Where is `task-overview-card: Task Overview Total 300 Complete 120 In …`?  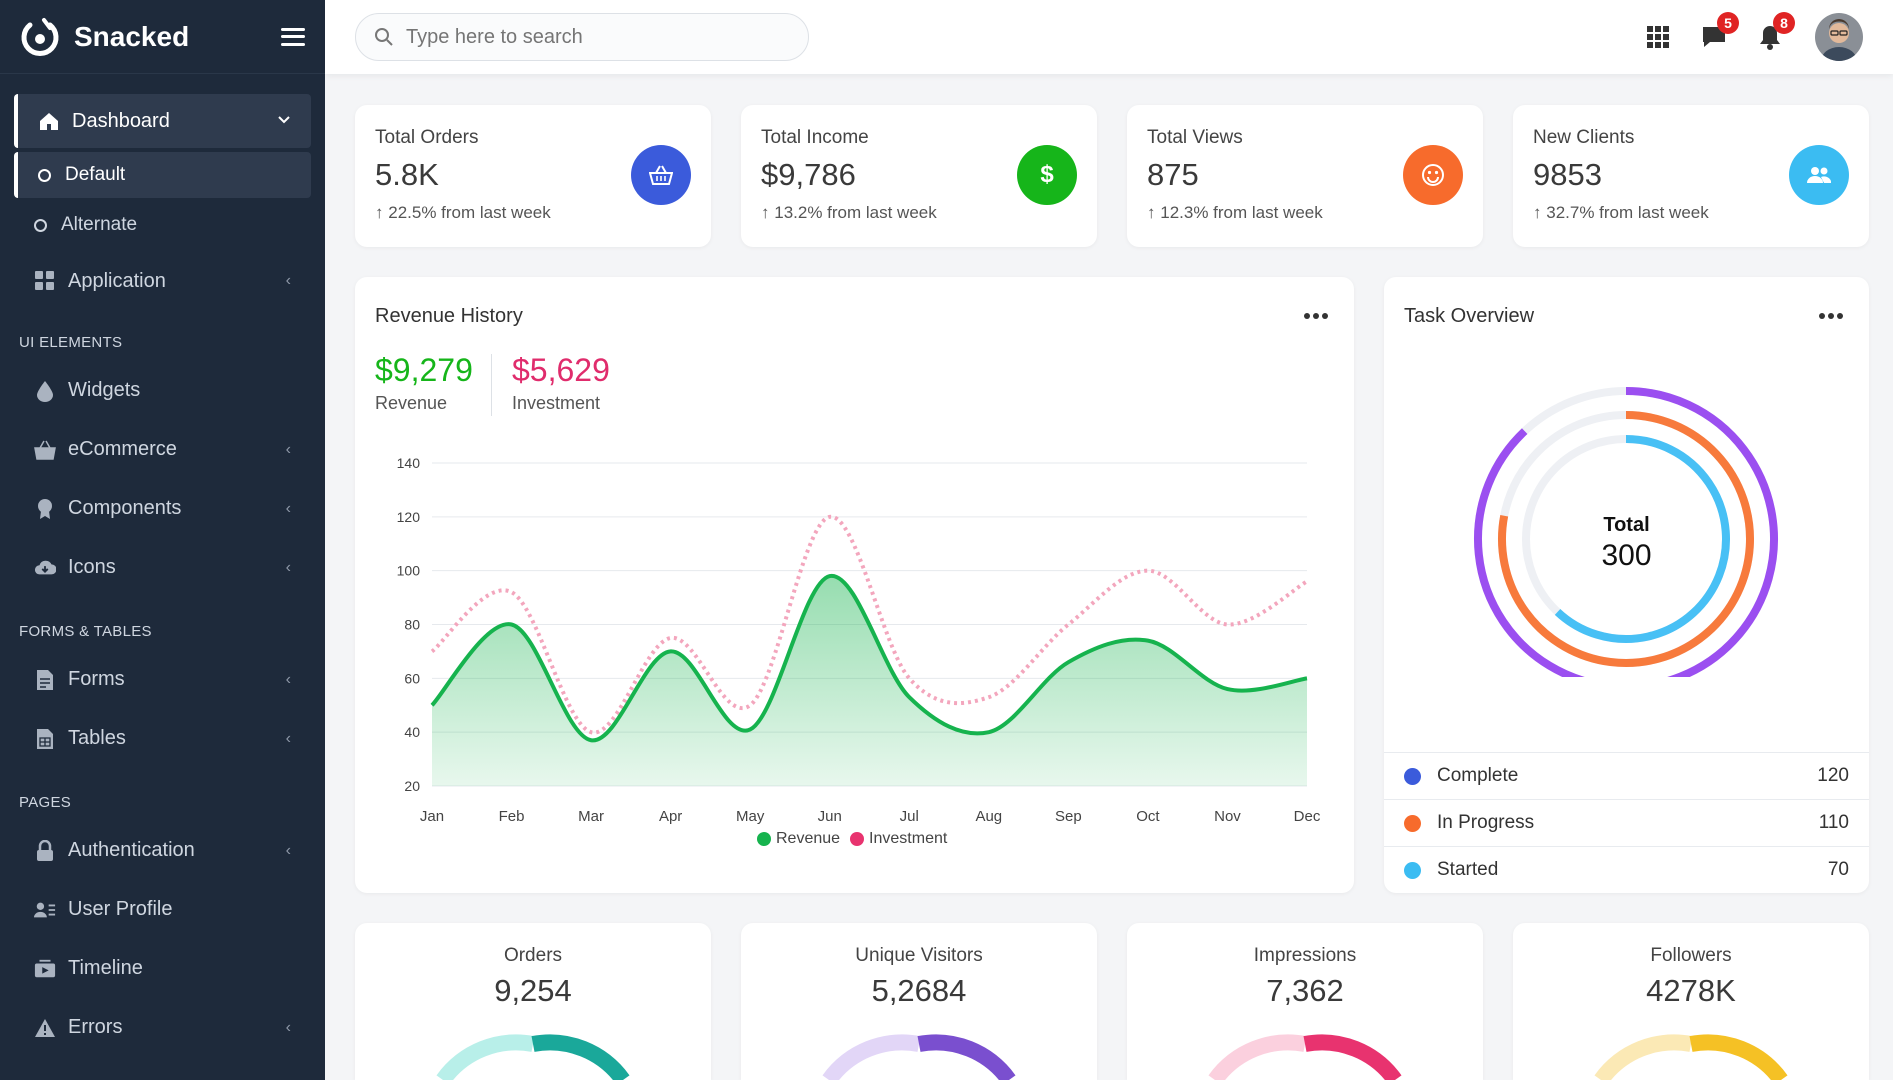
task-overview-card: Task Overview Total 300 Complete 120 In … is located at coordinates (1626, 585).